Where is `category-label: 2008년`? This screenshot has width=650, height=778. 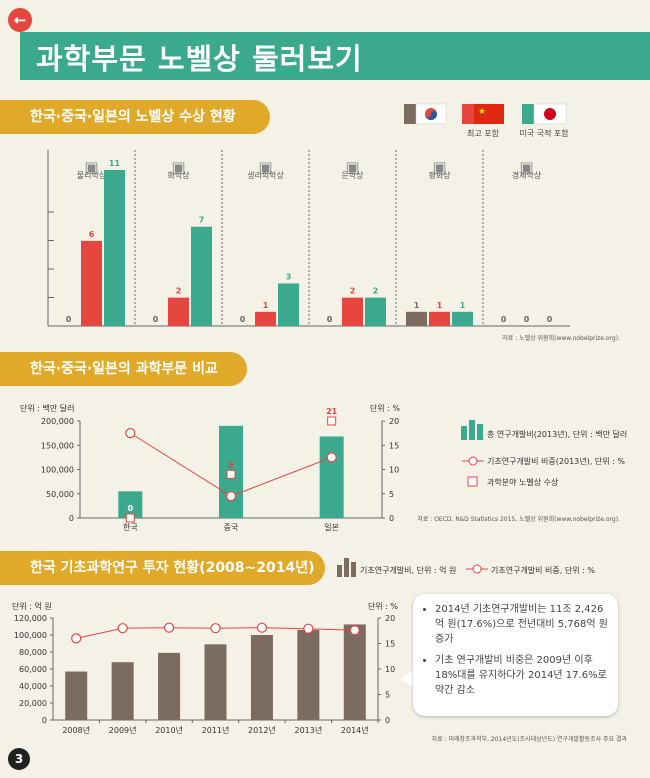
category-label: 2008년 is located at coordinates (76, 730).